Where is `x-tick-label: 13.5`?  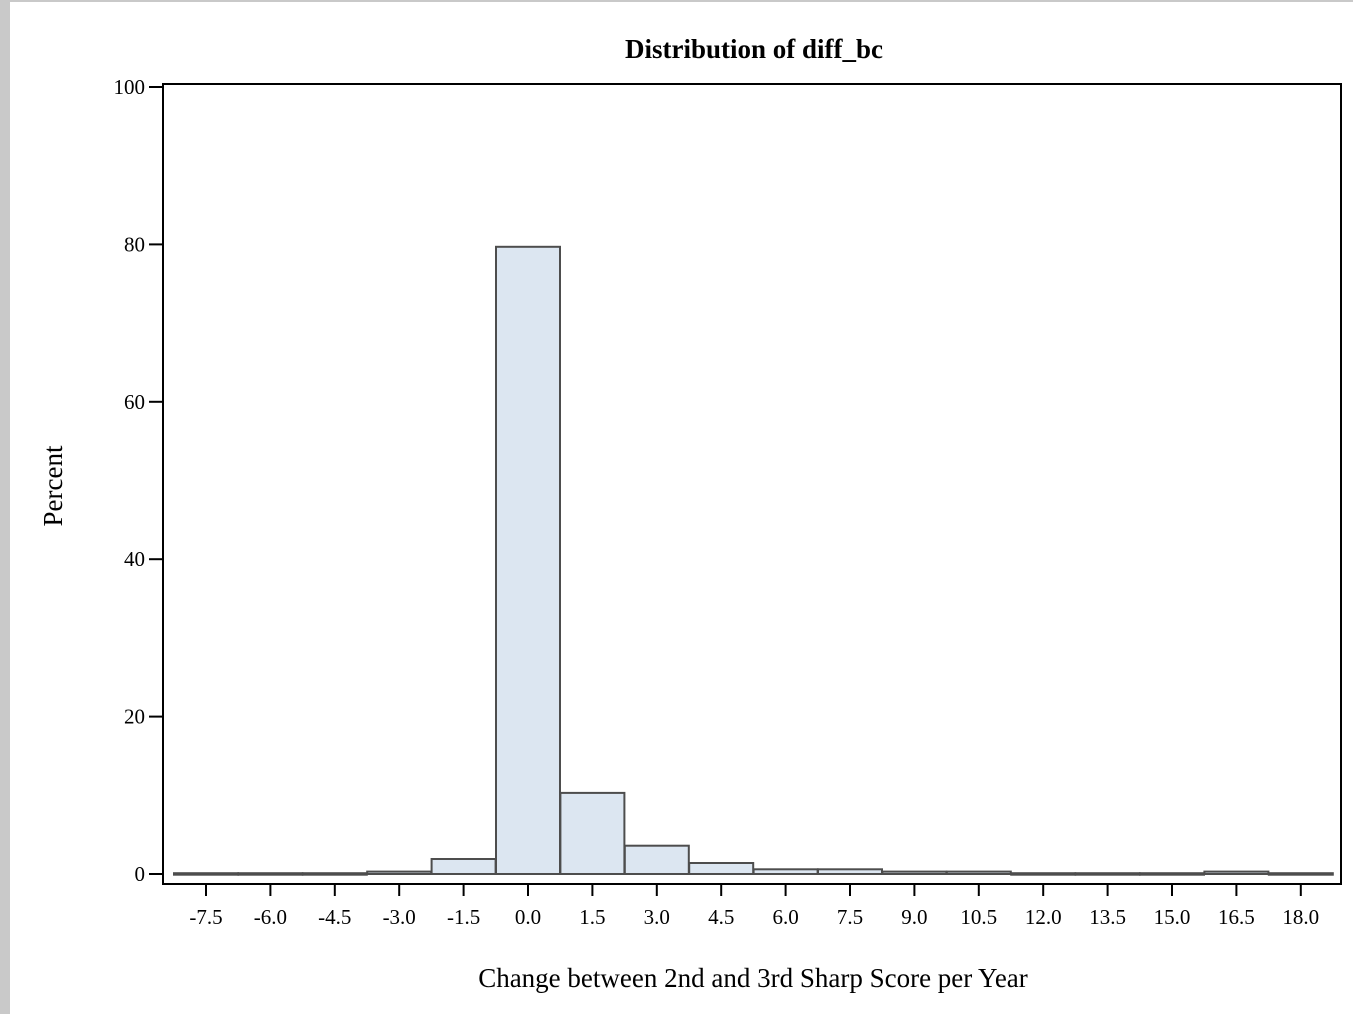
x-tick-label: 13.5 is located at coordinates (1107, 917).